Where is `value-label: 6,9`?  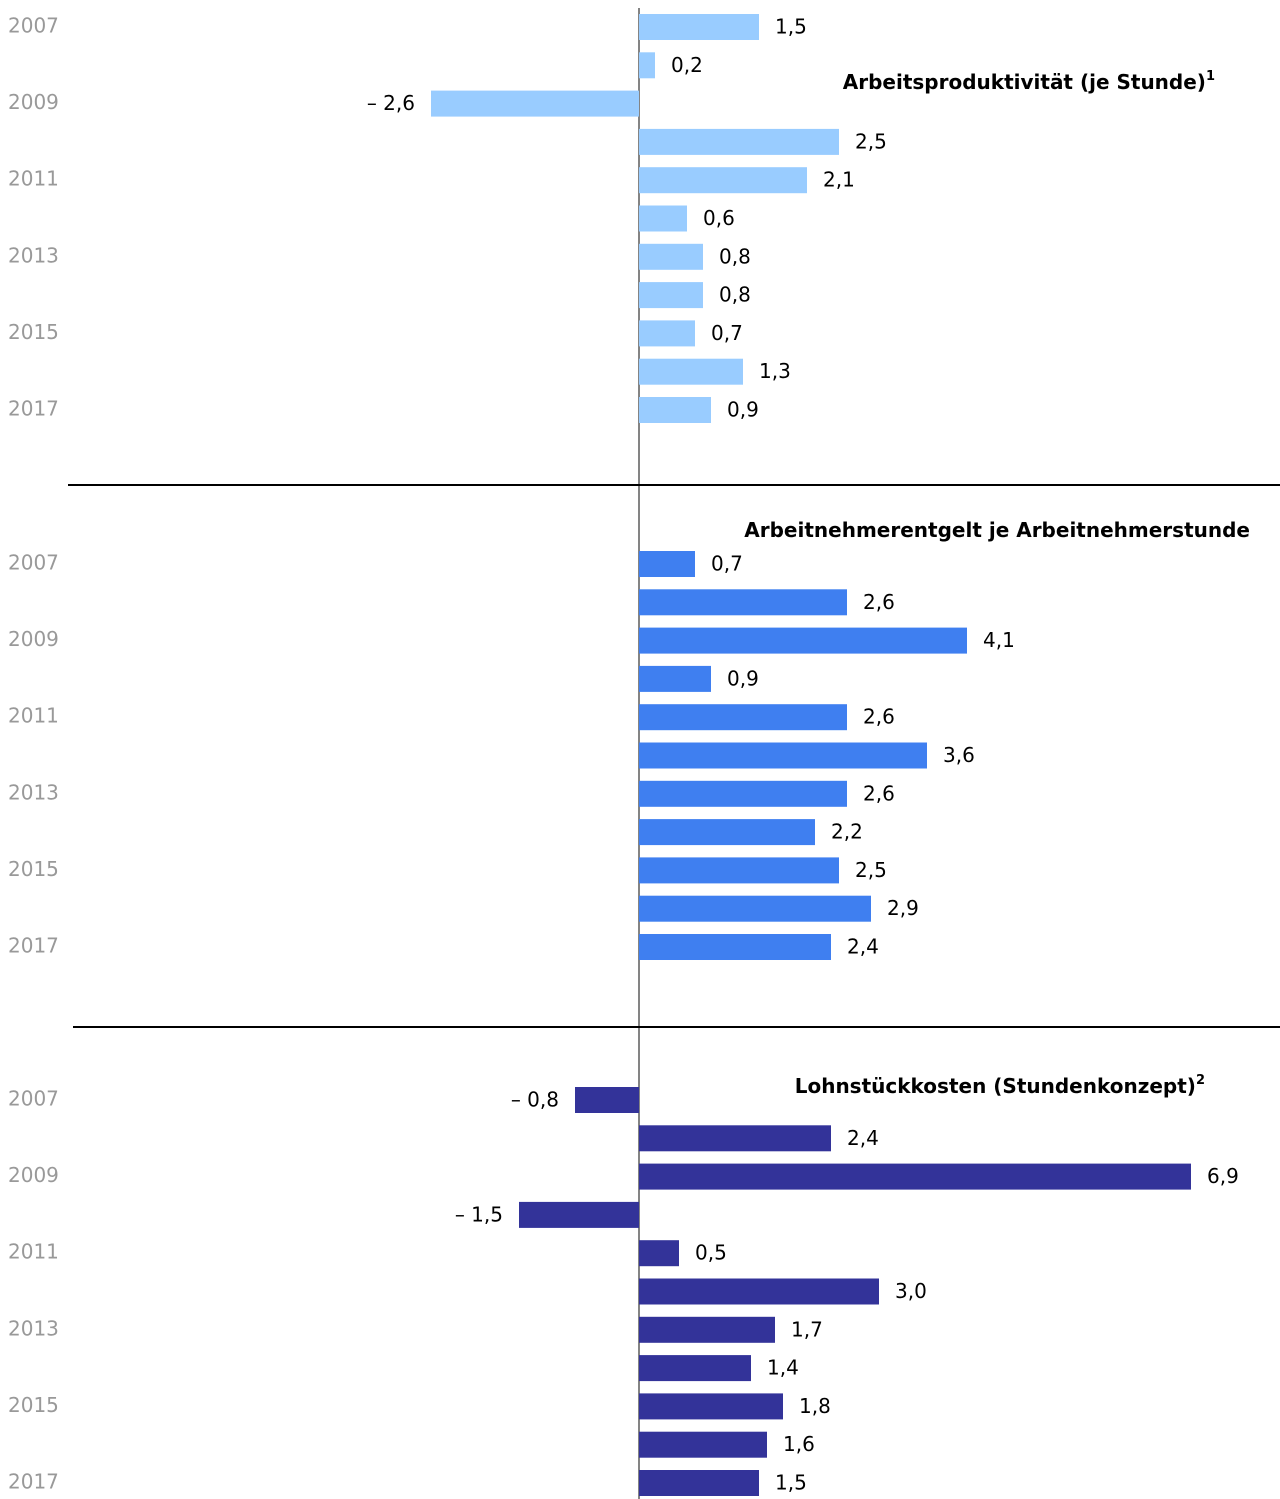 value-label: 6,9 is located at coordinates (1223, 1176).